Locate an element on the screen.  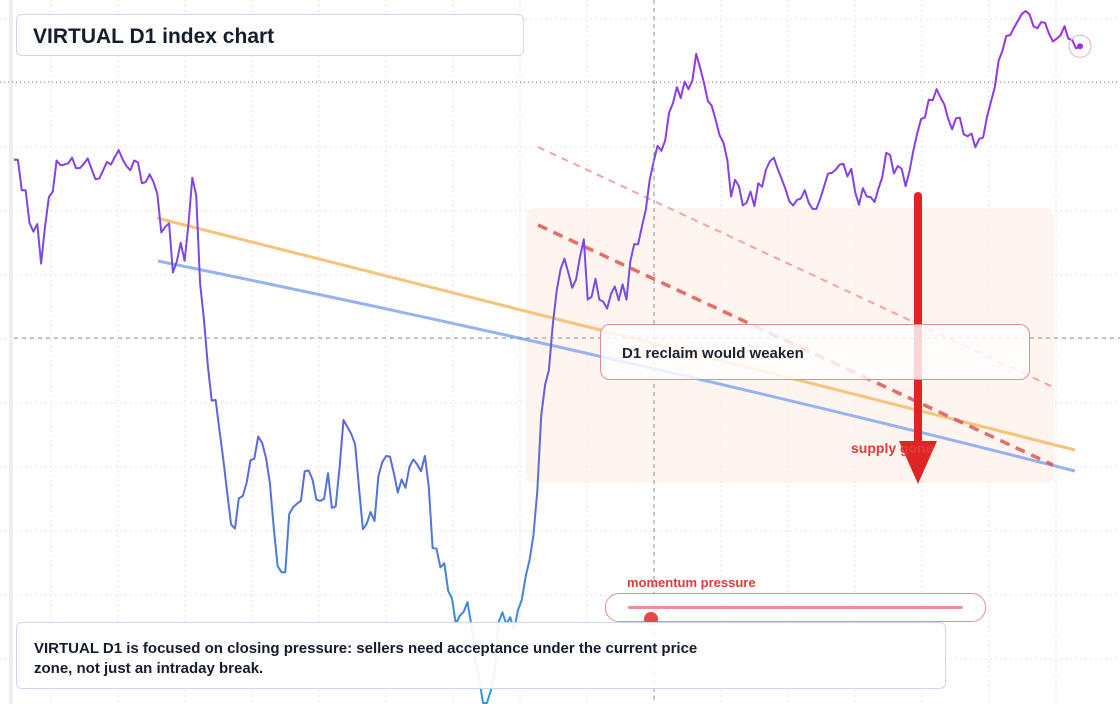
chart-title: VIRTUAL D1 index chart is located at coordinates (154, 36).